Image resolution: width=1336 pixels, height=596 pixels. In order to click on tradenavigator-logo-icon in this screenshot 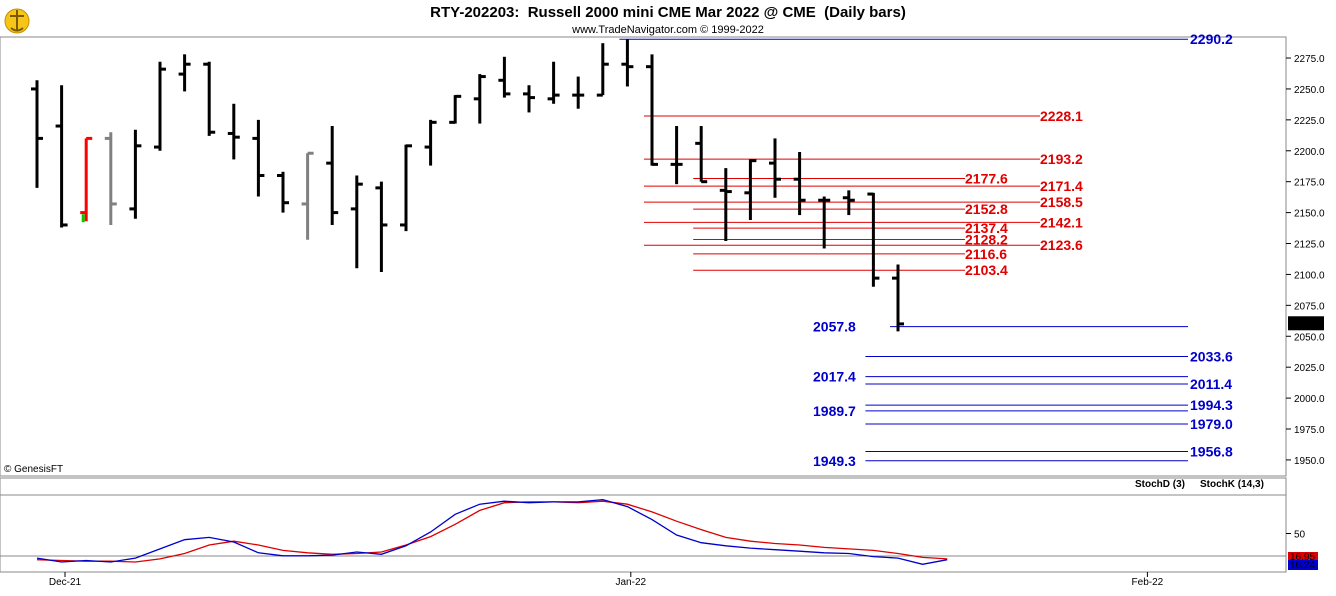, I will do `click(17, 21)`.